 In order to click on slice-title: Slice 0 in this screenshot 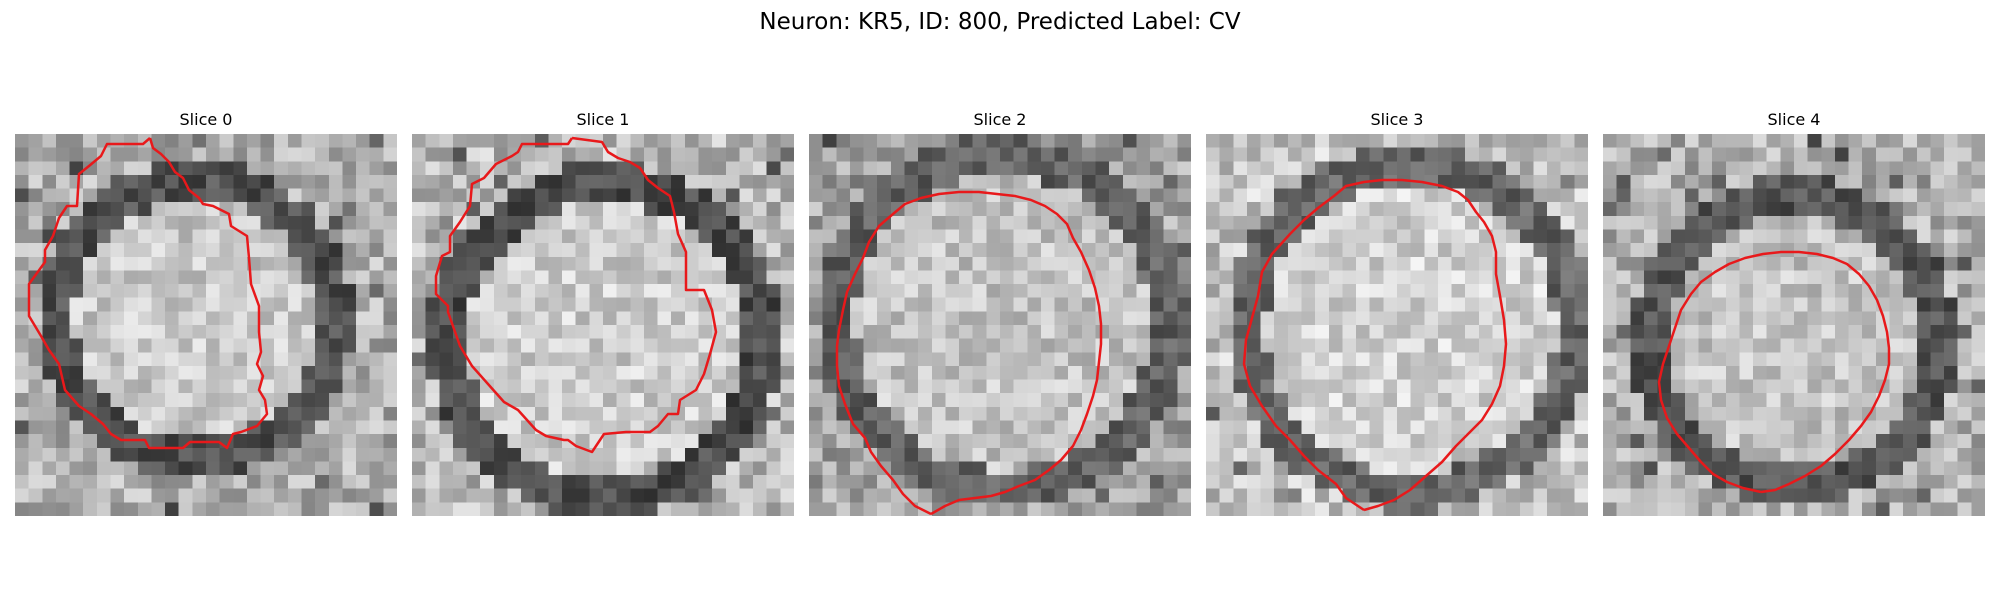, I will do `click(206, 119)`.